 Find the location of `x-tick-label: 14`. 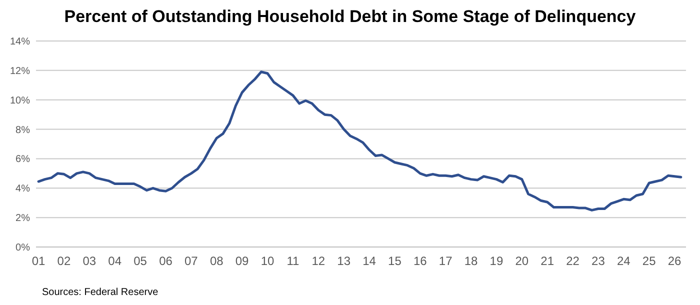

x-tick-label: 14 is located at coordinates (369, 261).